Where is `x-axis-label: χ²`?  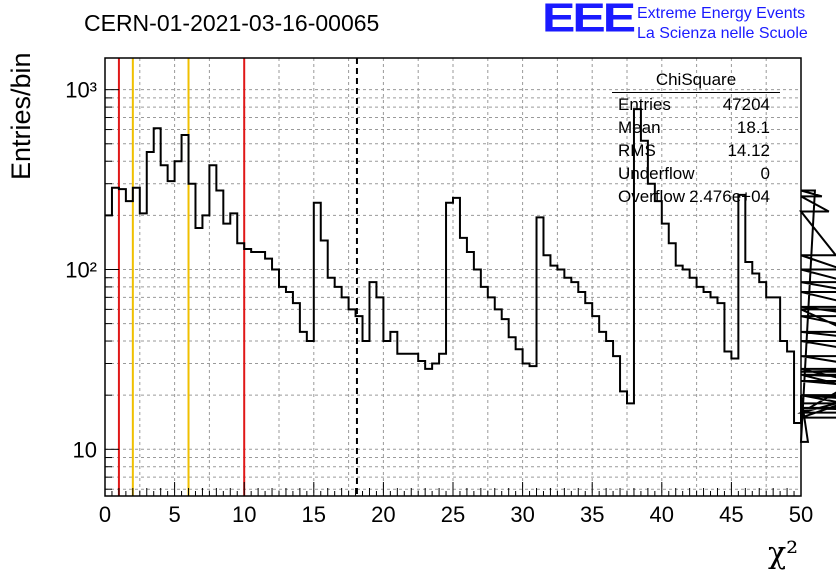
x-axis-label: χ² is located at coordinates (783, 553).